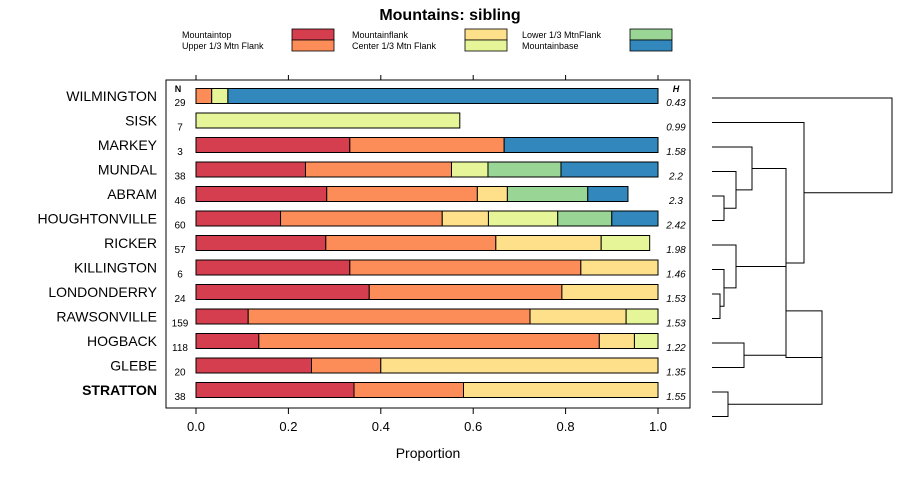 Image resolution: width=900 pixels, height=480 pixels. I want to click on row-mundal: MUNDAL 38 2.2, so click(390, 172).